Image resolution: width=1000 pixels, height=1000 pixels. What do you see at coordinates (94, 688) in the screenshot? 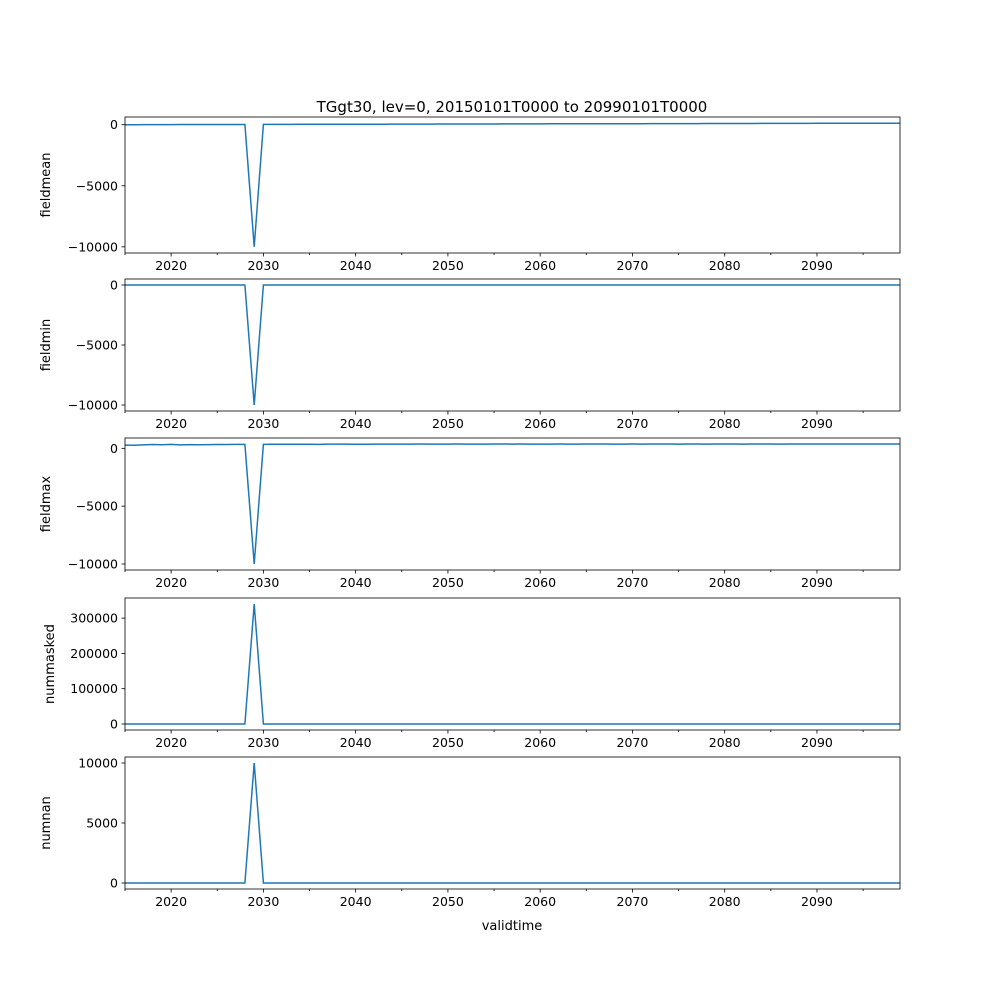
I see `y-tick-label: 100000` at bounding box center [94, 688].